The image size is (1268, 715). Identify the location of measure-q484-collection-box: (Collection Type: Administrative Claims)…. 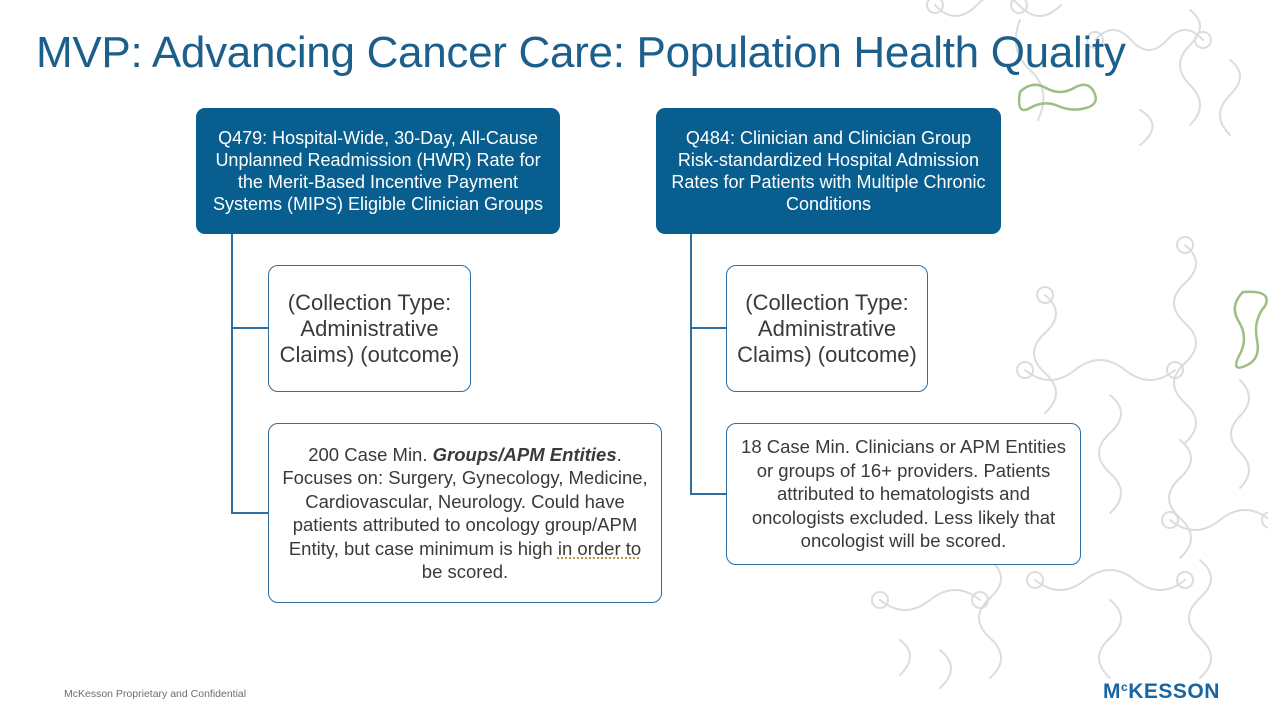
(827, 328).